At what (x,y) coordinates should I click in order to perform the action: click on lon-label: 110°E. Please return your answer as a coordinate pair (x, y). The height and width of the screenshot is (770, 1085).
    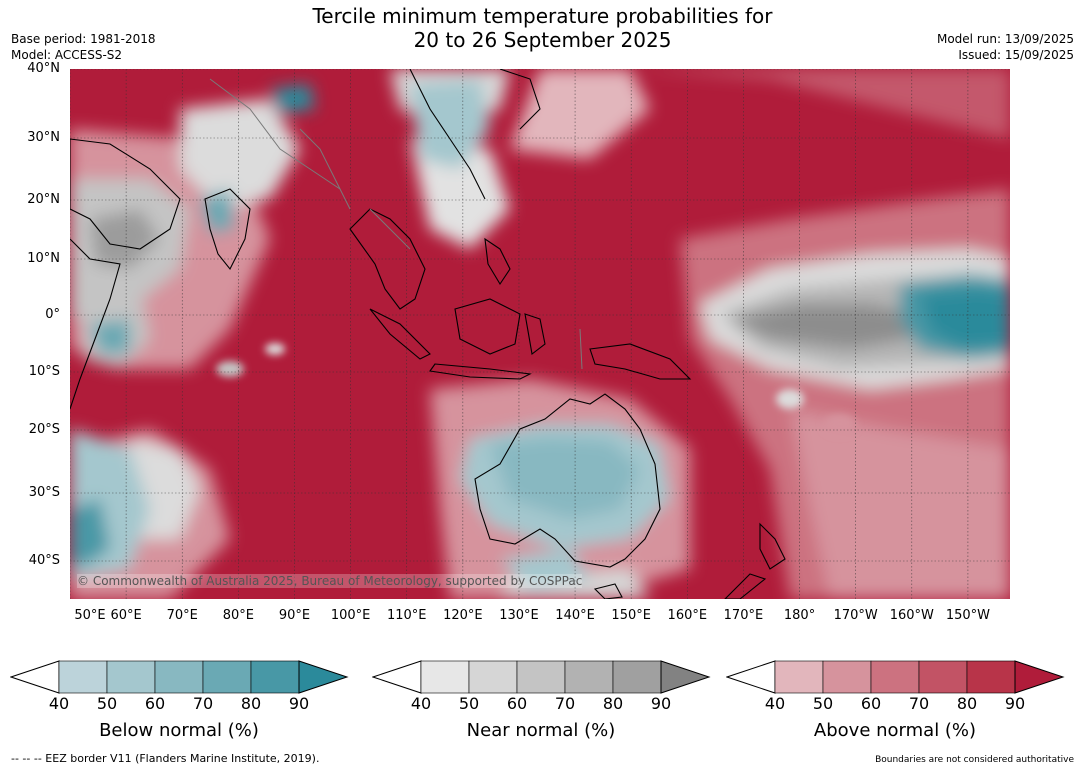
    Looking at the image, I should click on (406, 615).